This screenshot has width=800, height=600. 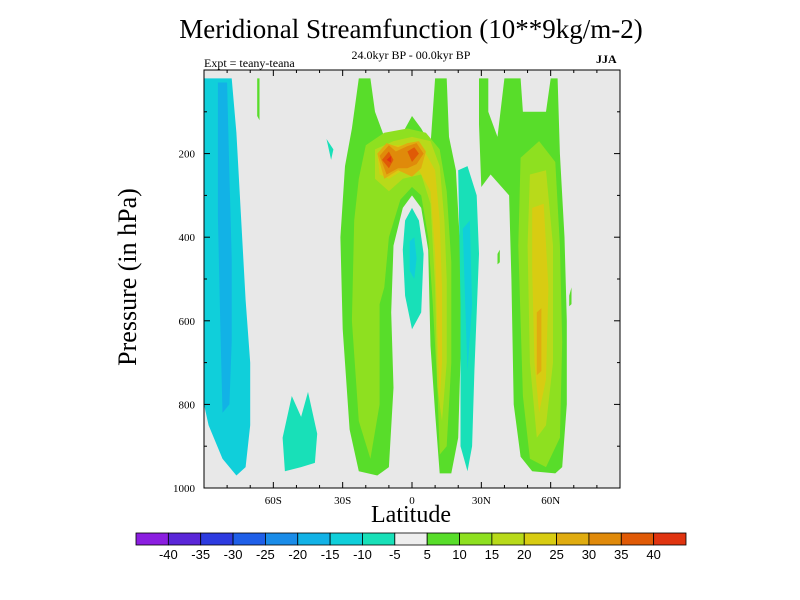 I want to click on colorbar-label: 30, so click(x=589, y=554).